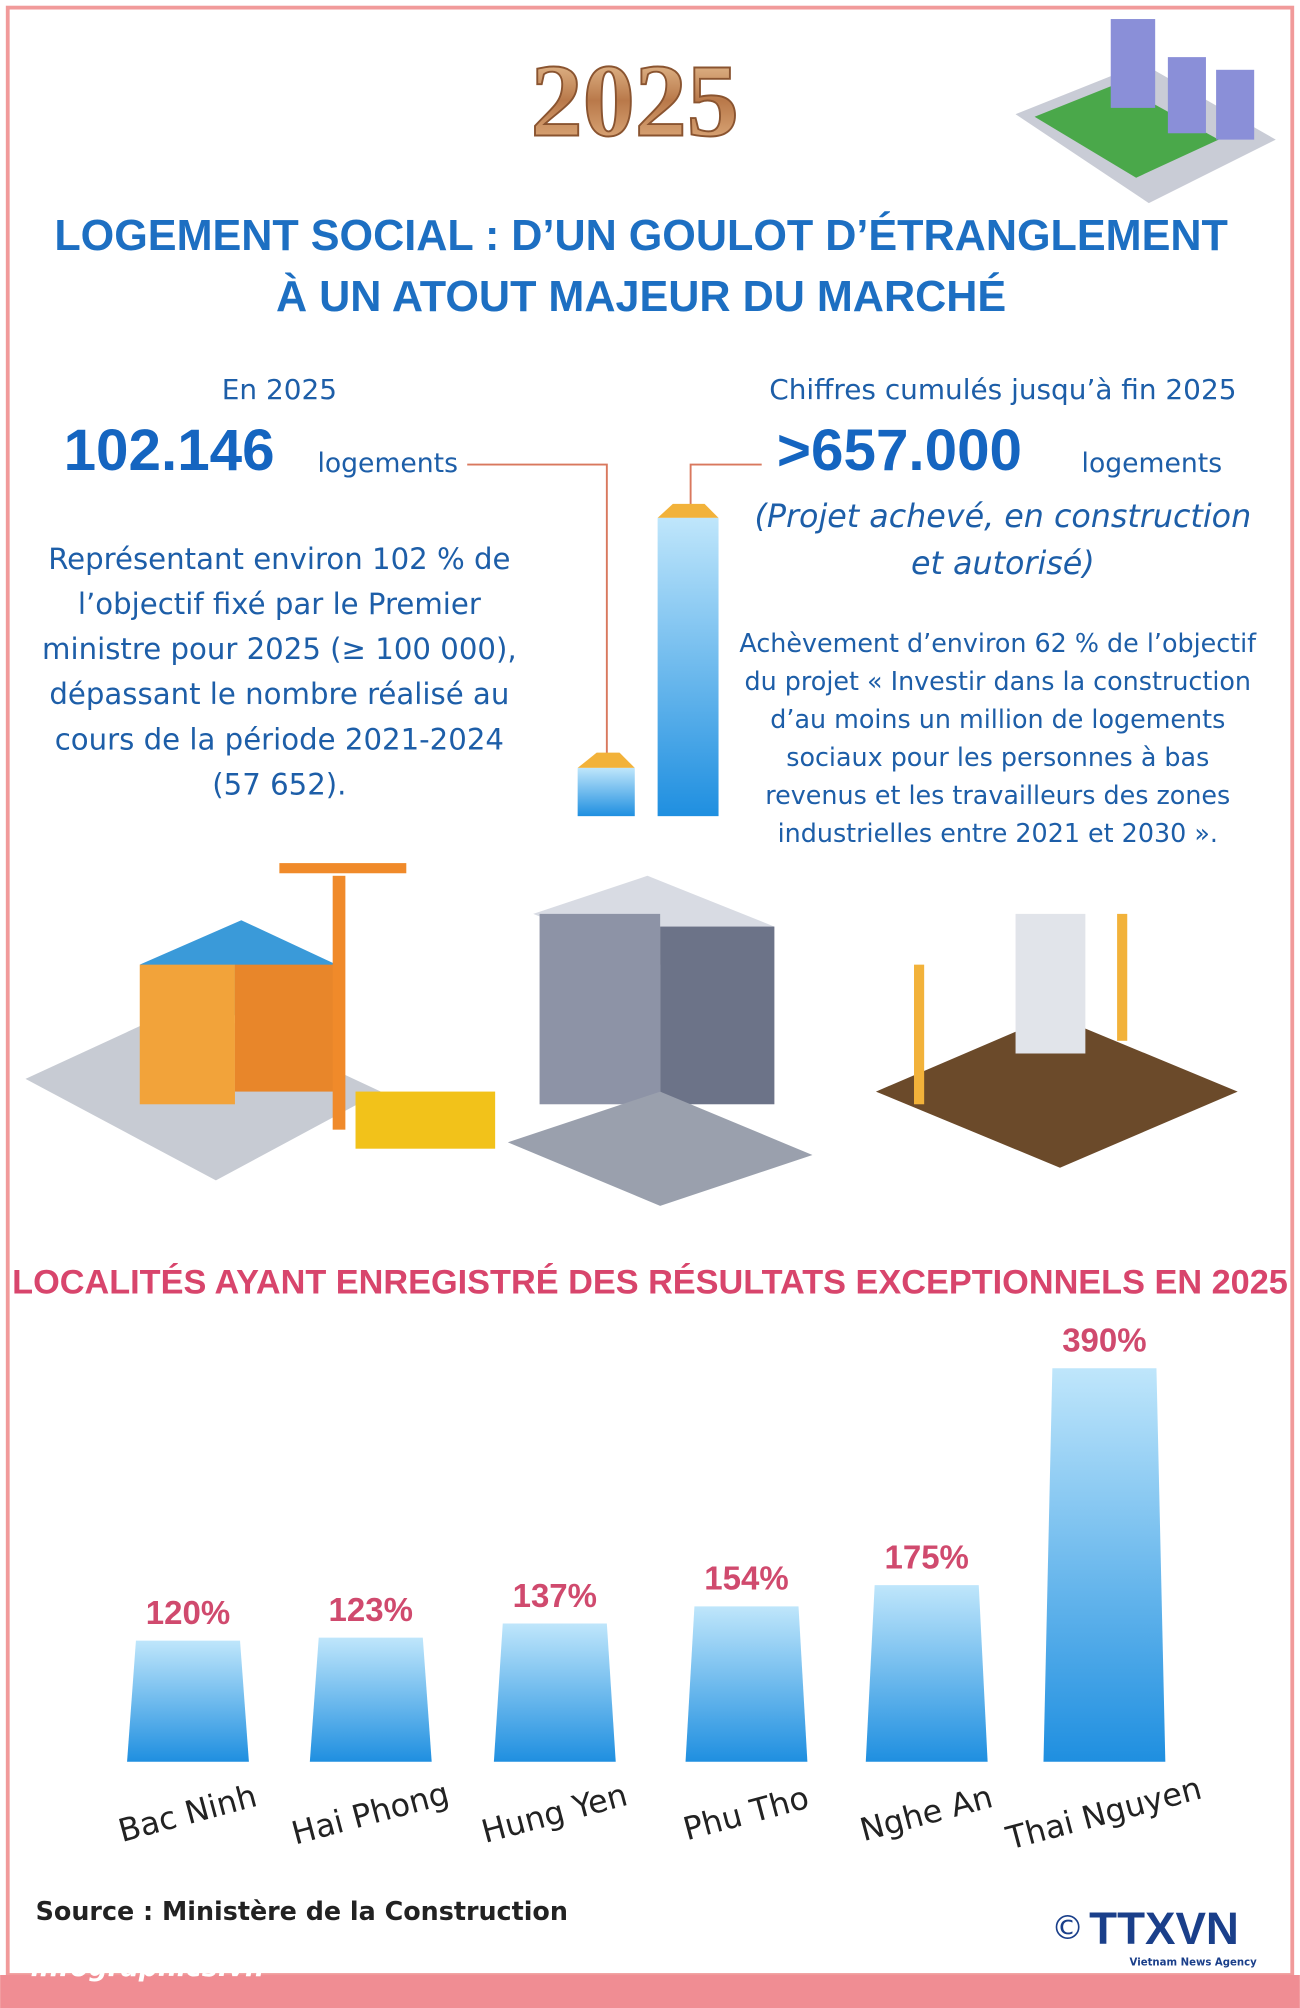 The height and width of the screenshot is (2008, 1300). I want to click on copyright: ©, so click(1067, 1927).